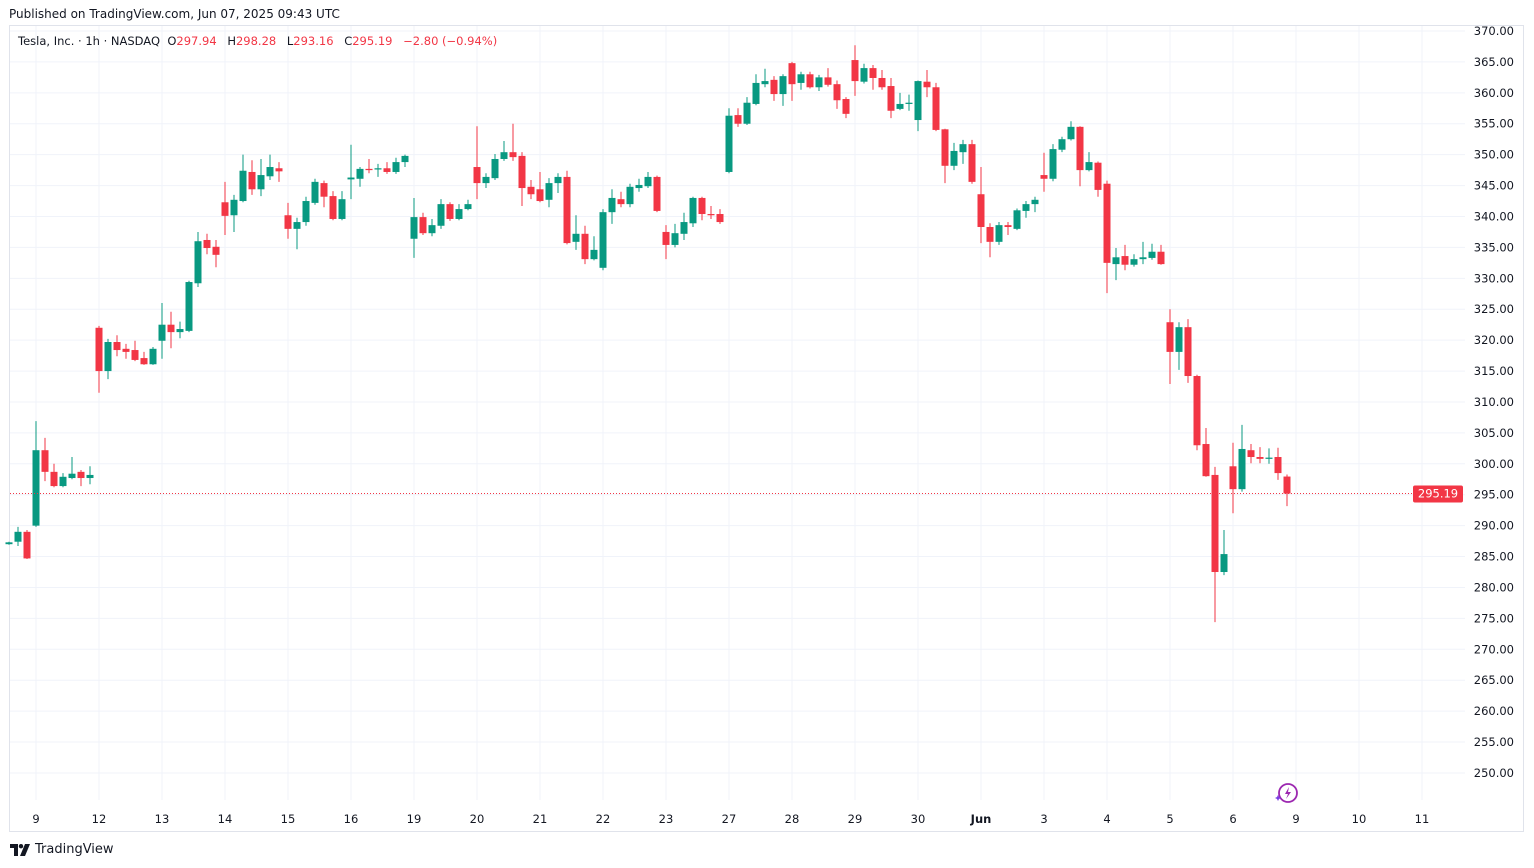 Image resolution: width=1534 pixels, height=868 pixels. Describe the element at coordinates (450, 41) in the screenshot. I see `change-value: −2.80 (−0.94%)` at that location.